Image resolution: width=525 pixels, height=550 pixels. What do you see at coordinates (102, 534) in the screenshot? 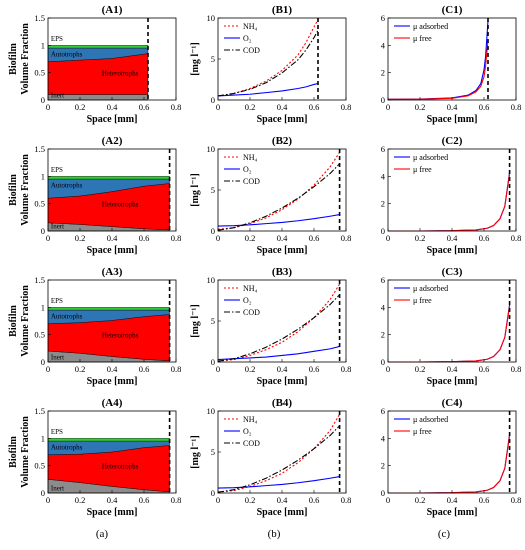
I see `column-label-a: (a)` at bounding box center [102, 534].